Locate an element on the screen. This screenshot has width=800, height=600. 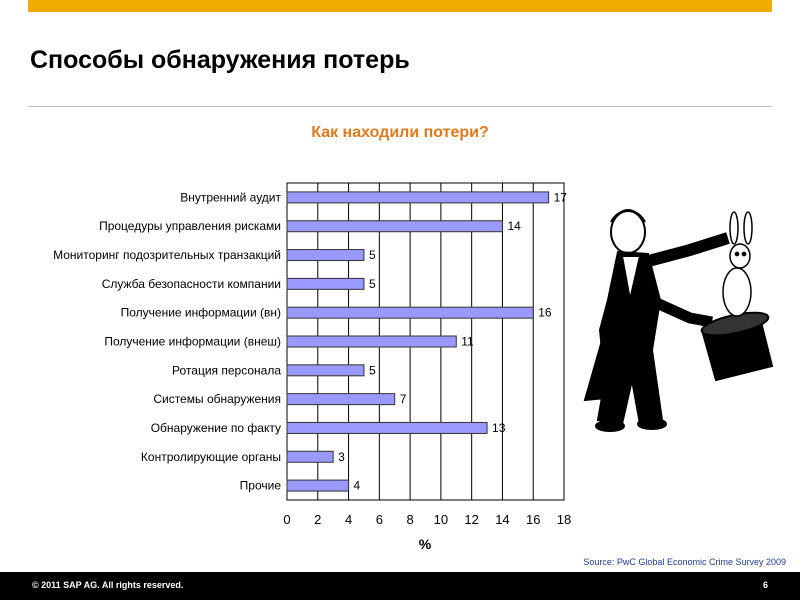
footer-bar: © 2011 SAP AG. All rights reserved. 6 is located at coordinates (400, 586).